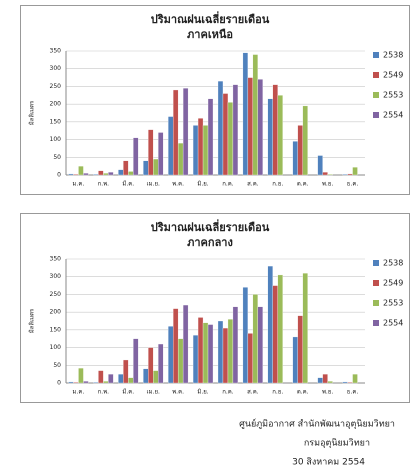 This screenshot has height=476, width=420. Describe the element at coordinates (153, 184) in the screenshot. I see `x-tick-label: เม.ย.` at that location.